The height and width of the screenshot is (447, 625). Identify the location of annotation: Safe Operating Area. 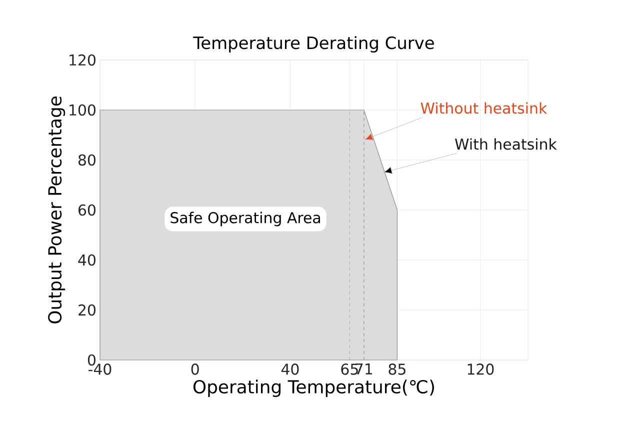
(245, 219).